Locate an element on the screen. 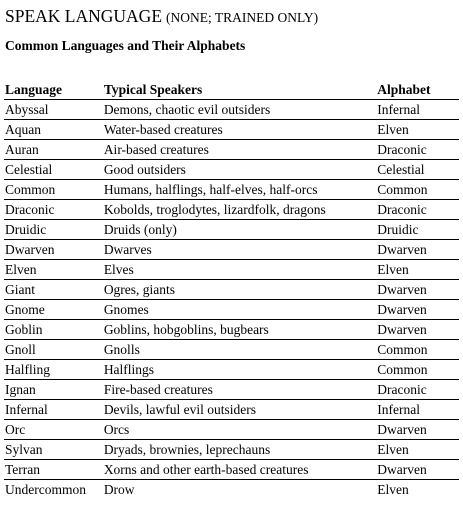 This screenshot has width=463, height=509. table-cell-language: Druidic is located at coordinates (54, 229).